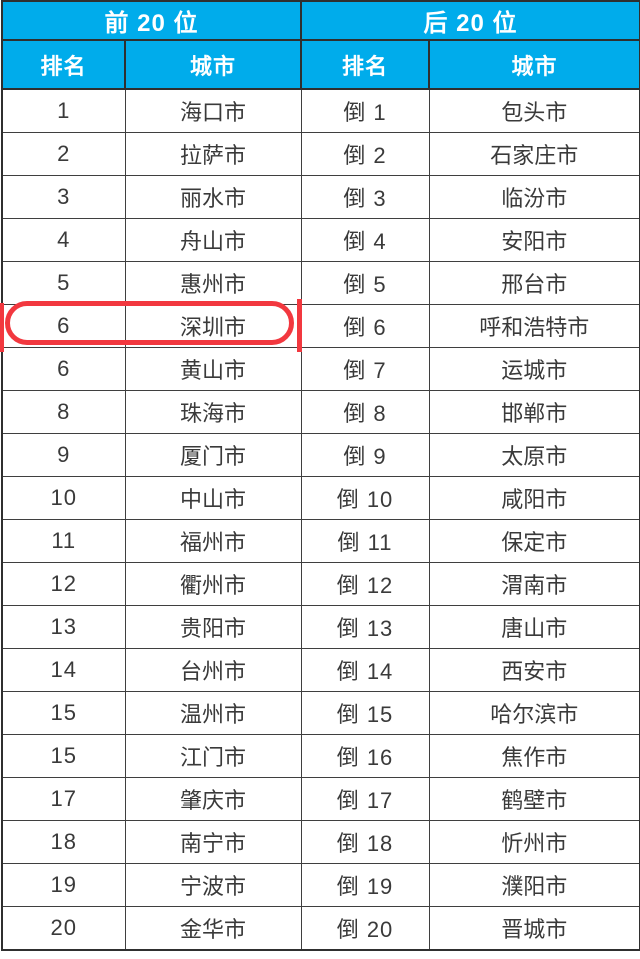 Image resolution: width=640 pixels, height=959 pixels. Describe the element at coordinates (63, 283) in the screenshot. I see `rank-cell-left: 5` at that location.